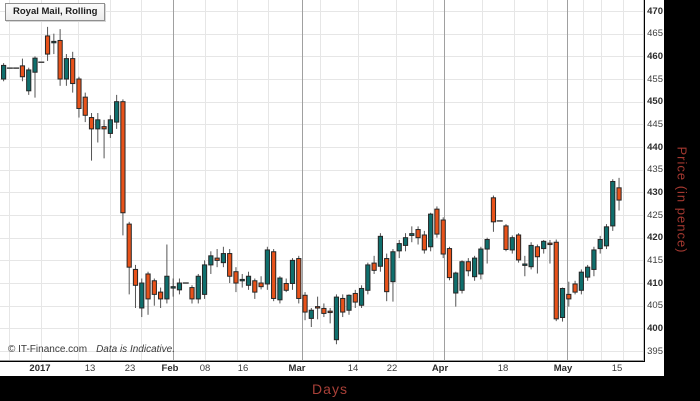 The width and height of the screenshot is (700, 401). What do you see at coordinates (655, 283) in the screenshot?
I see `price-tick-label: 410` at bounding box center [655, 283].